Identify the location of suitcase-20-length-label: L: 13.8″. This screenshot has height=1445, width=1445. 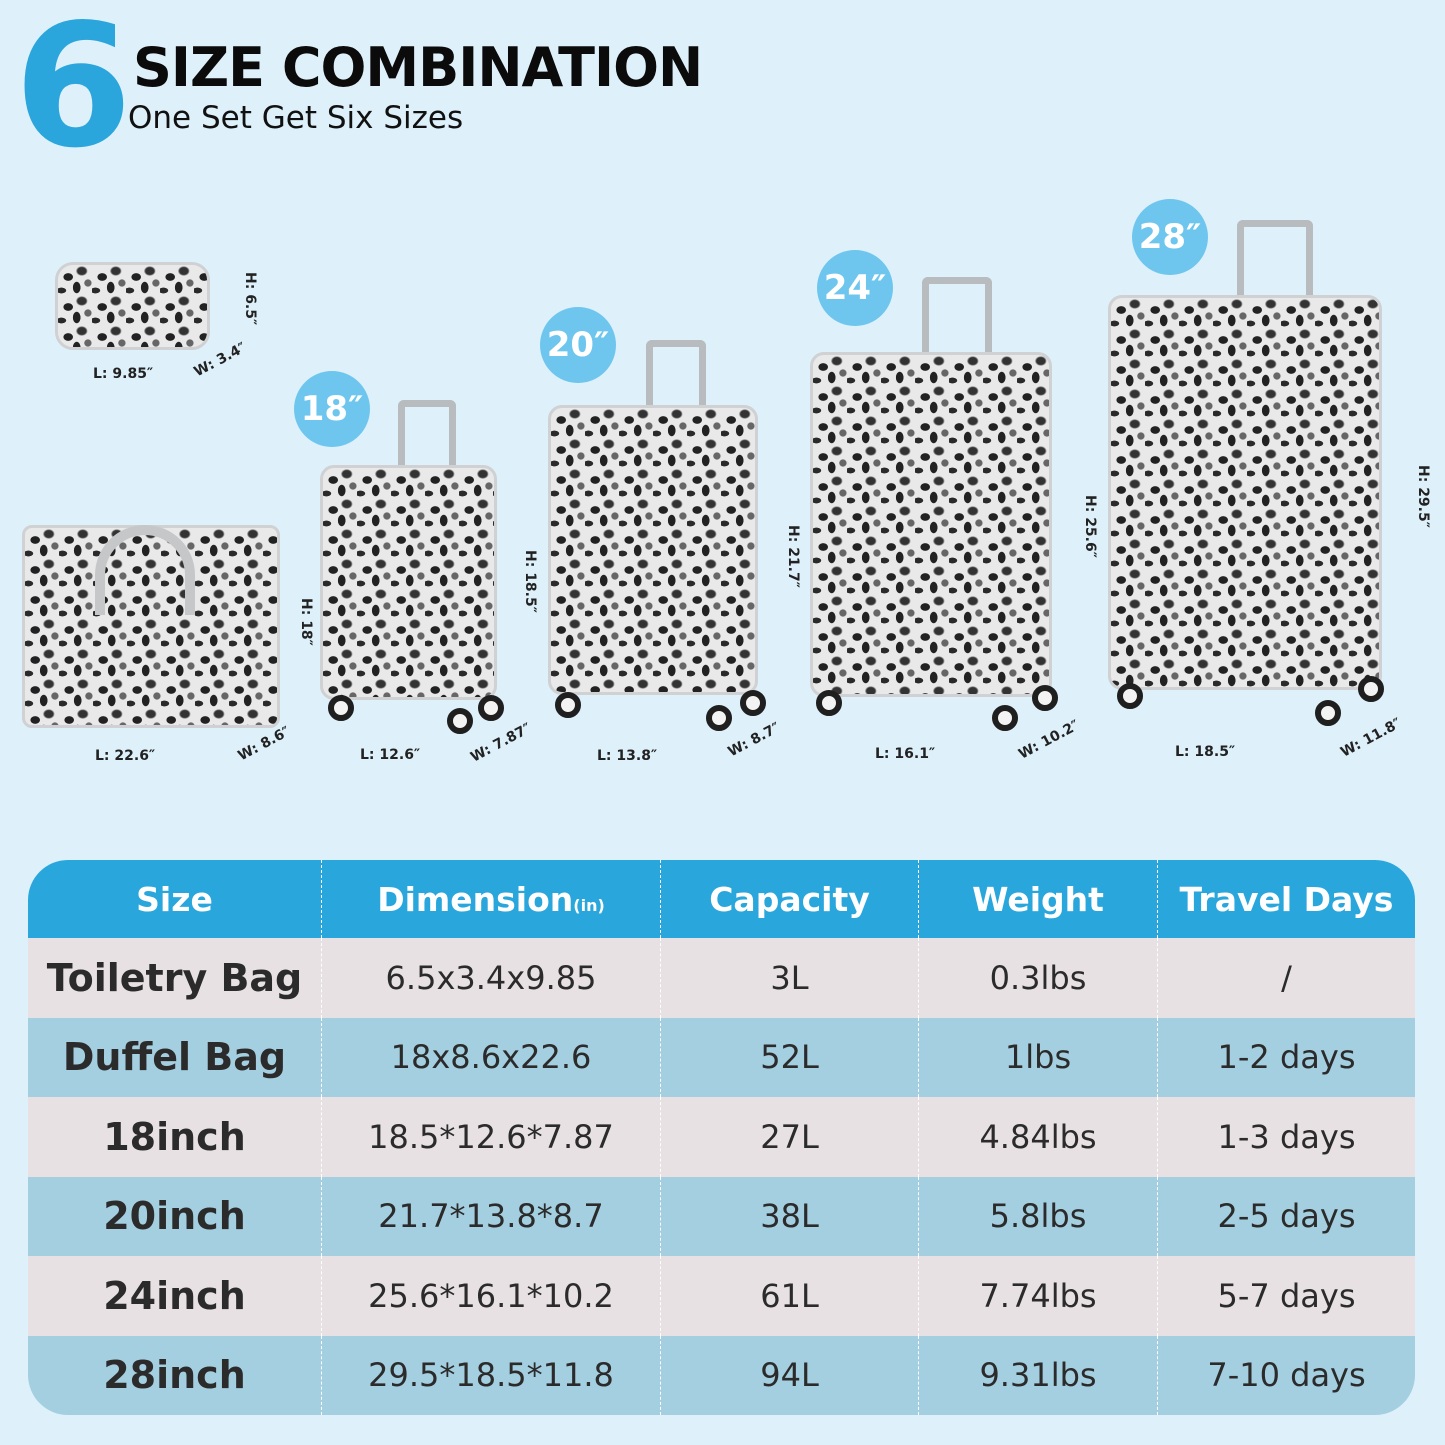
(627, 756).